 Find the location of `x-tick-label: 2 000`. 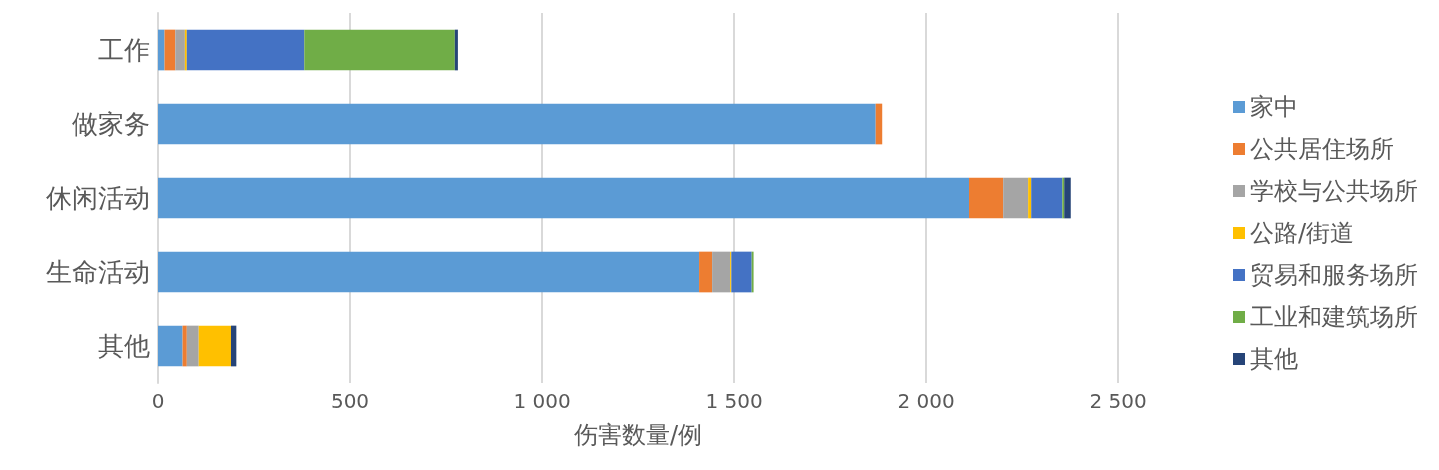

x-tick-label: 2 000 is located at coordinates (926, 401).